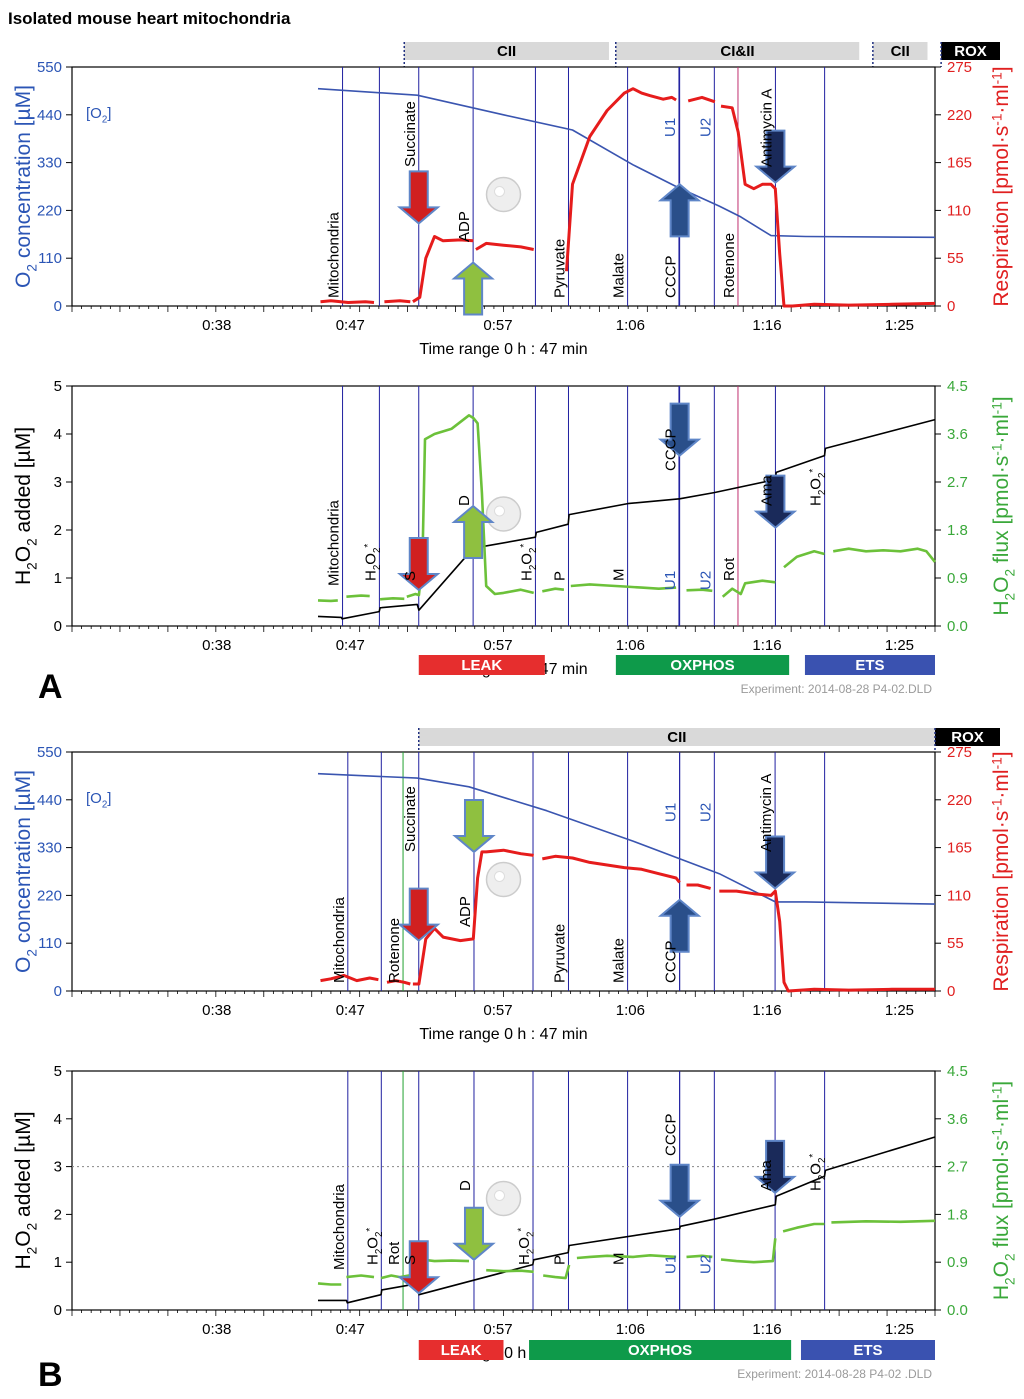  I want to click on left-tick-label: 110, so click(50, 258).